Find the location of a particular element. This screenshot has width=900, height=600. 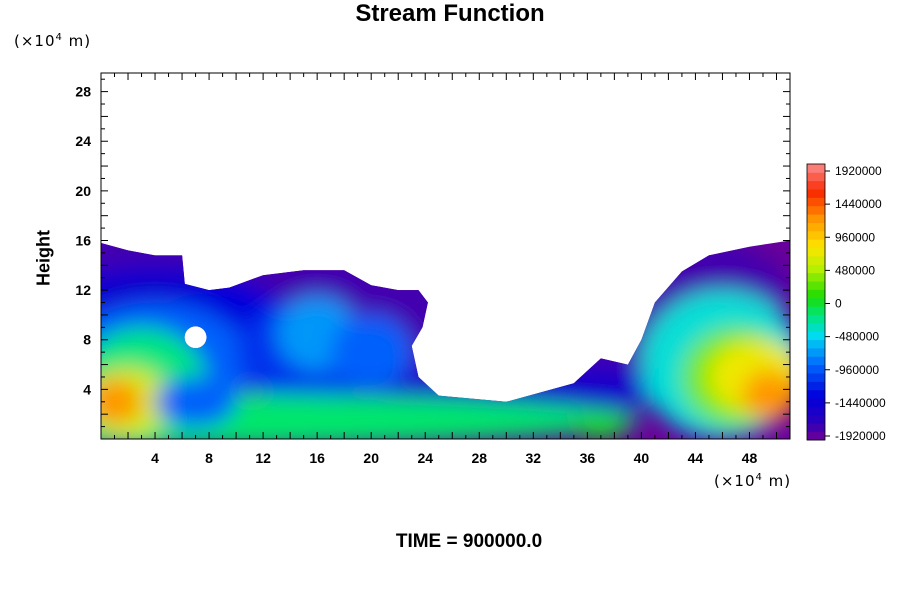

colorbar-label: 480000 is located at coordinates (855, 270).